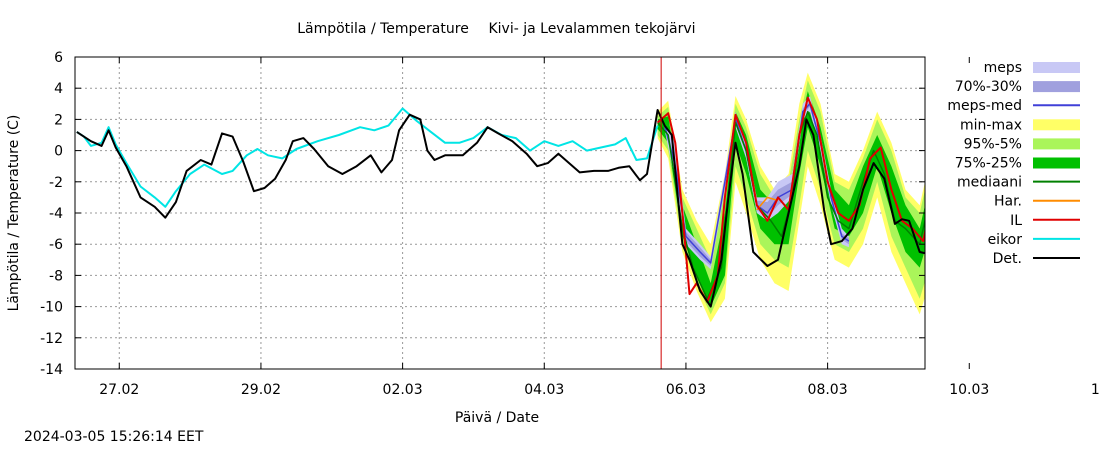  Describe the element at coordinates (58, 120) in the screenshot. I see `y-tick-label: 2` at that location.